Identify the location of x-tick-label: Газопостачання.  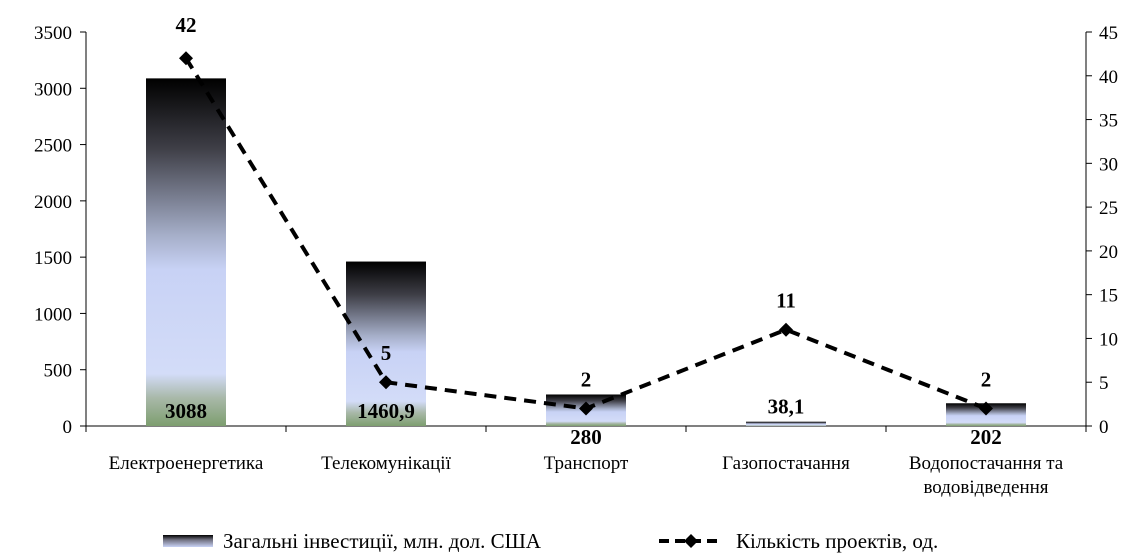
(786, 463).